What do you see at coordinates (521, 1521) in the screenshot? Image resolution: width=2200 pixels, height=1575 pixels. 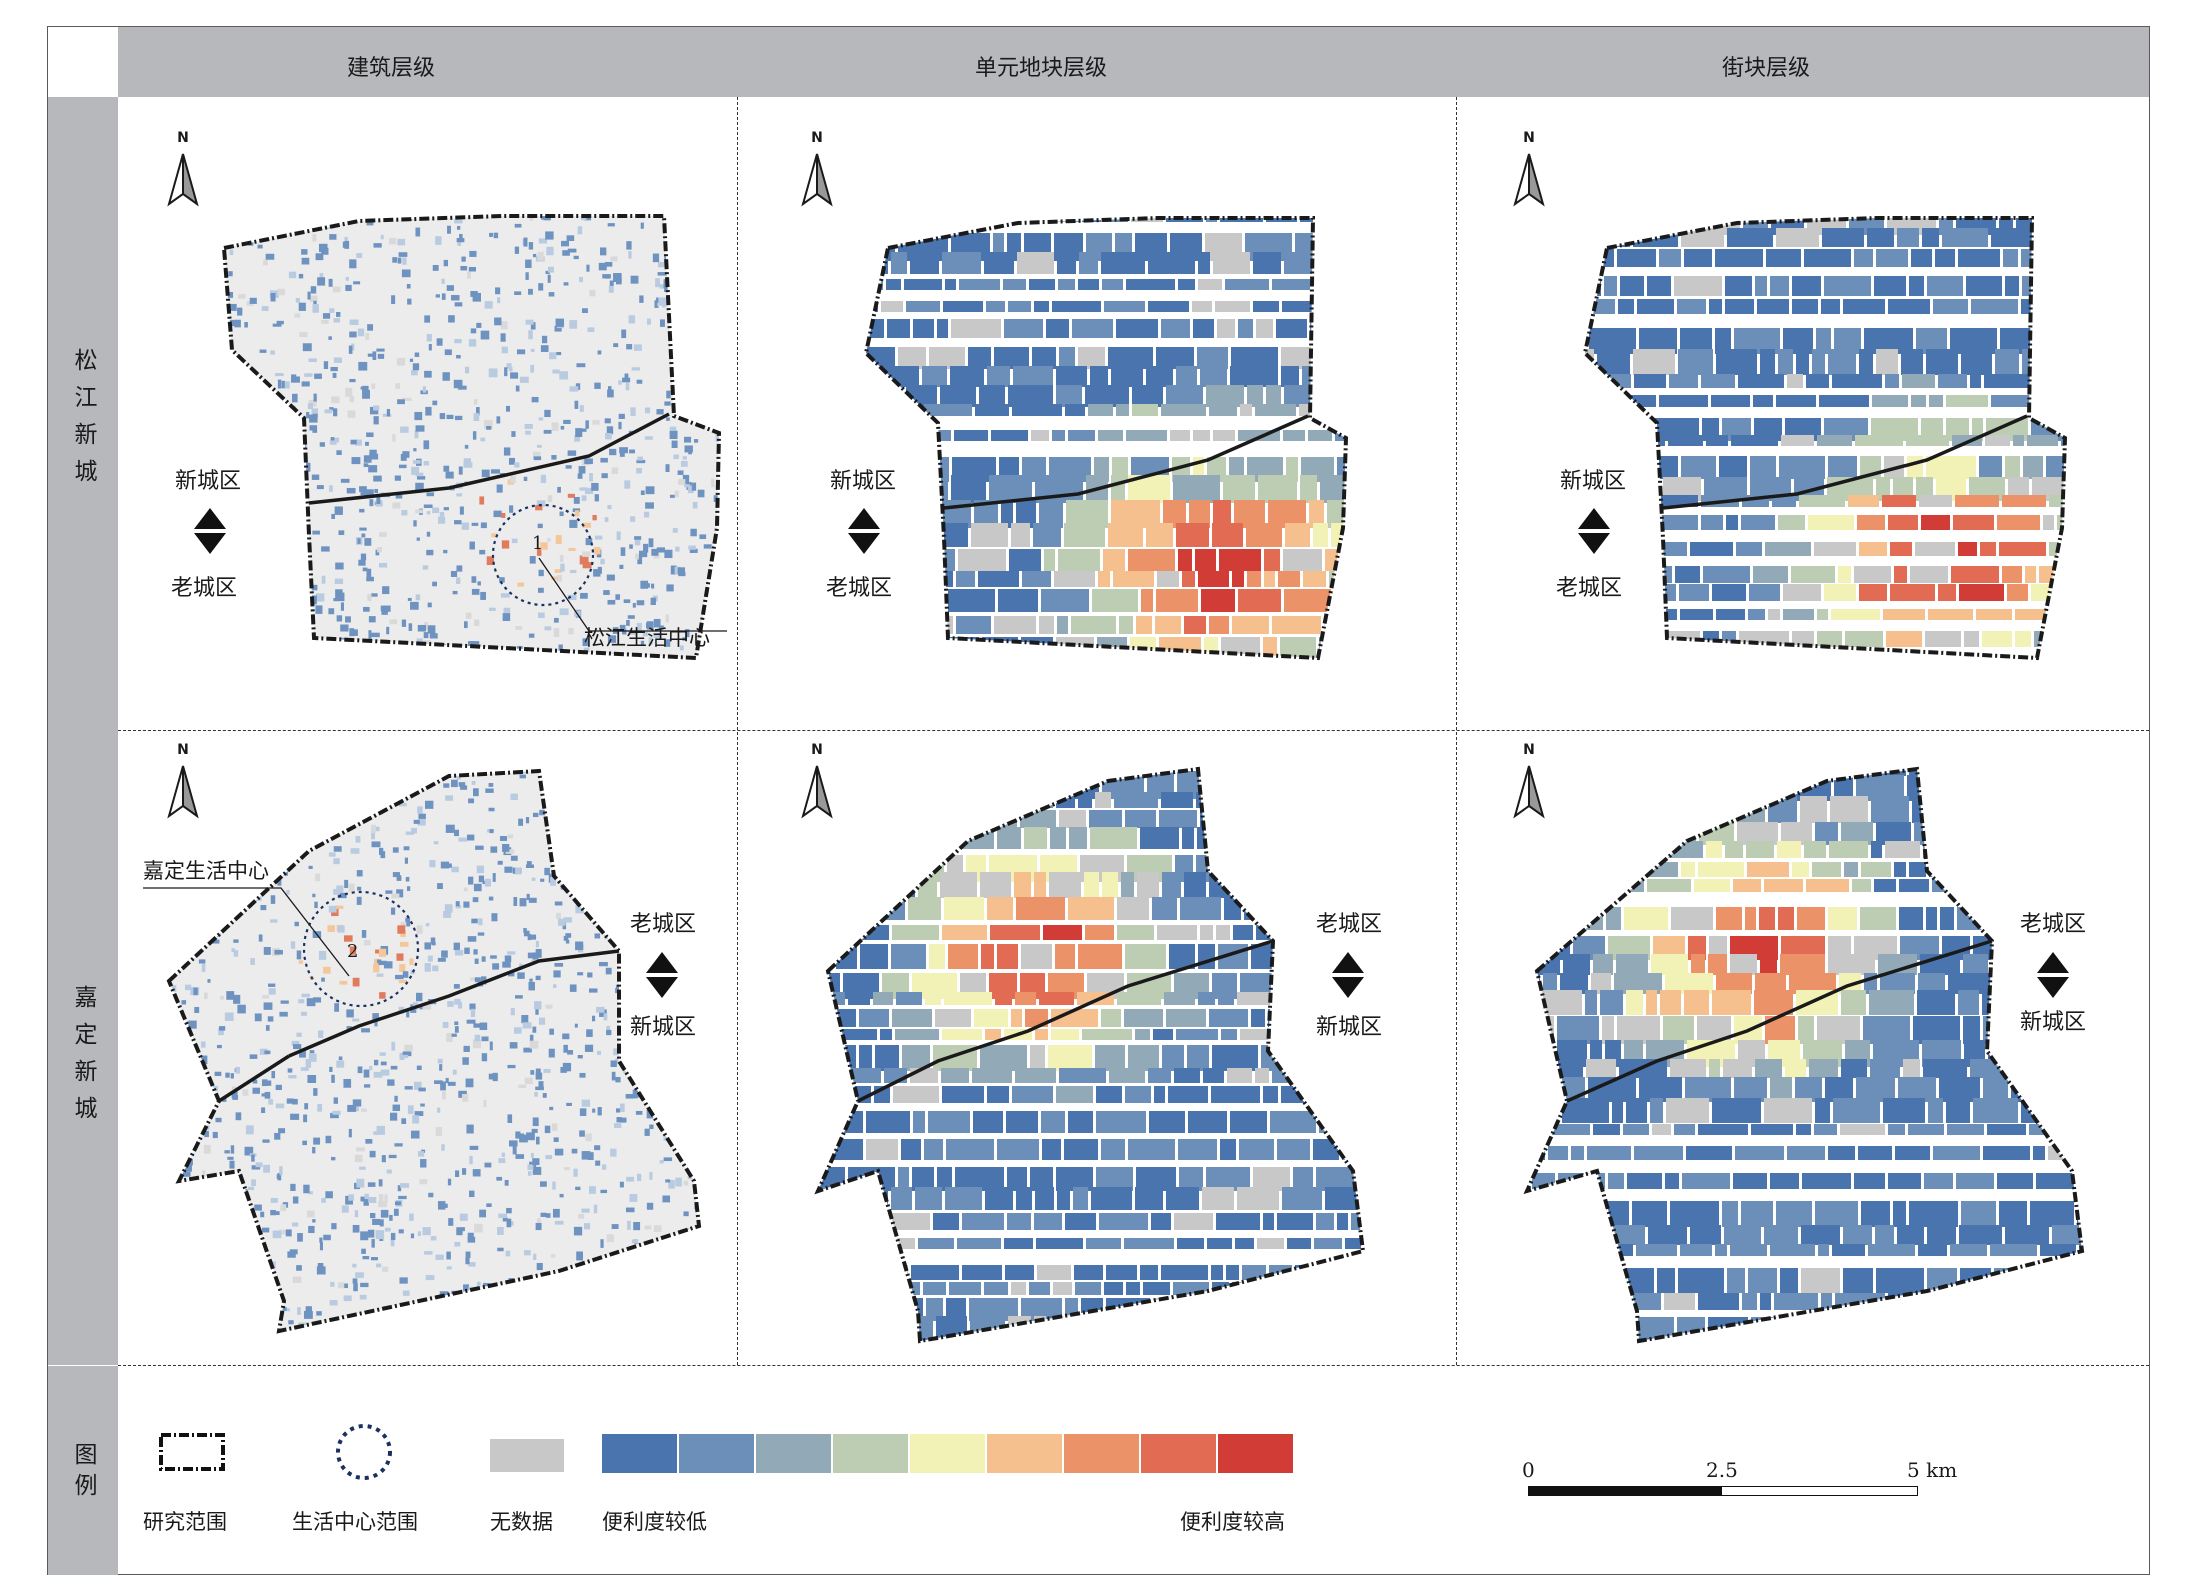 I see `legend-label-no-data: 无数据` at bounding box center [521, 1521].